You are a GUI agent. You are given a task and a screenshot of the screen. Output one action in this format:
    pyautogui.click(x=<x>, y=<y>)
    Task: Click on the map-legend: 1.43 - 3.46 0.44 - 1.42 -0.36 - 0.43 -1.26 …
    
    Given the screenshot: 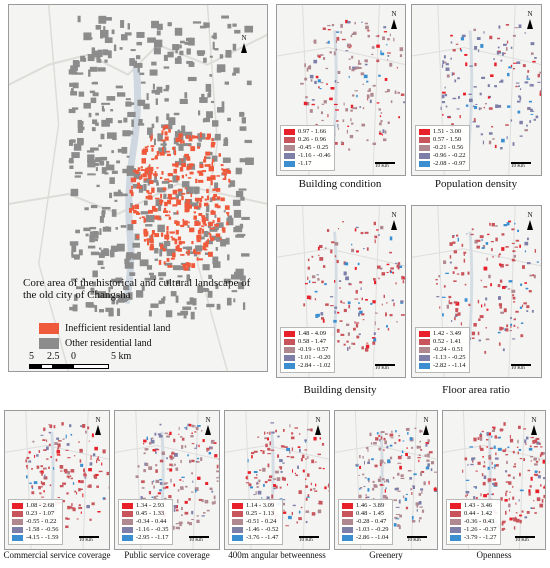 What is the action you would take?
    pyautogui.click(x=473, y=522)
    